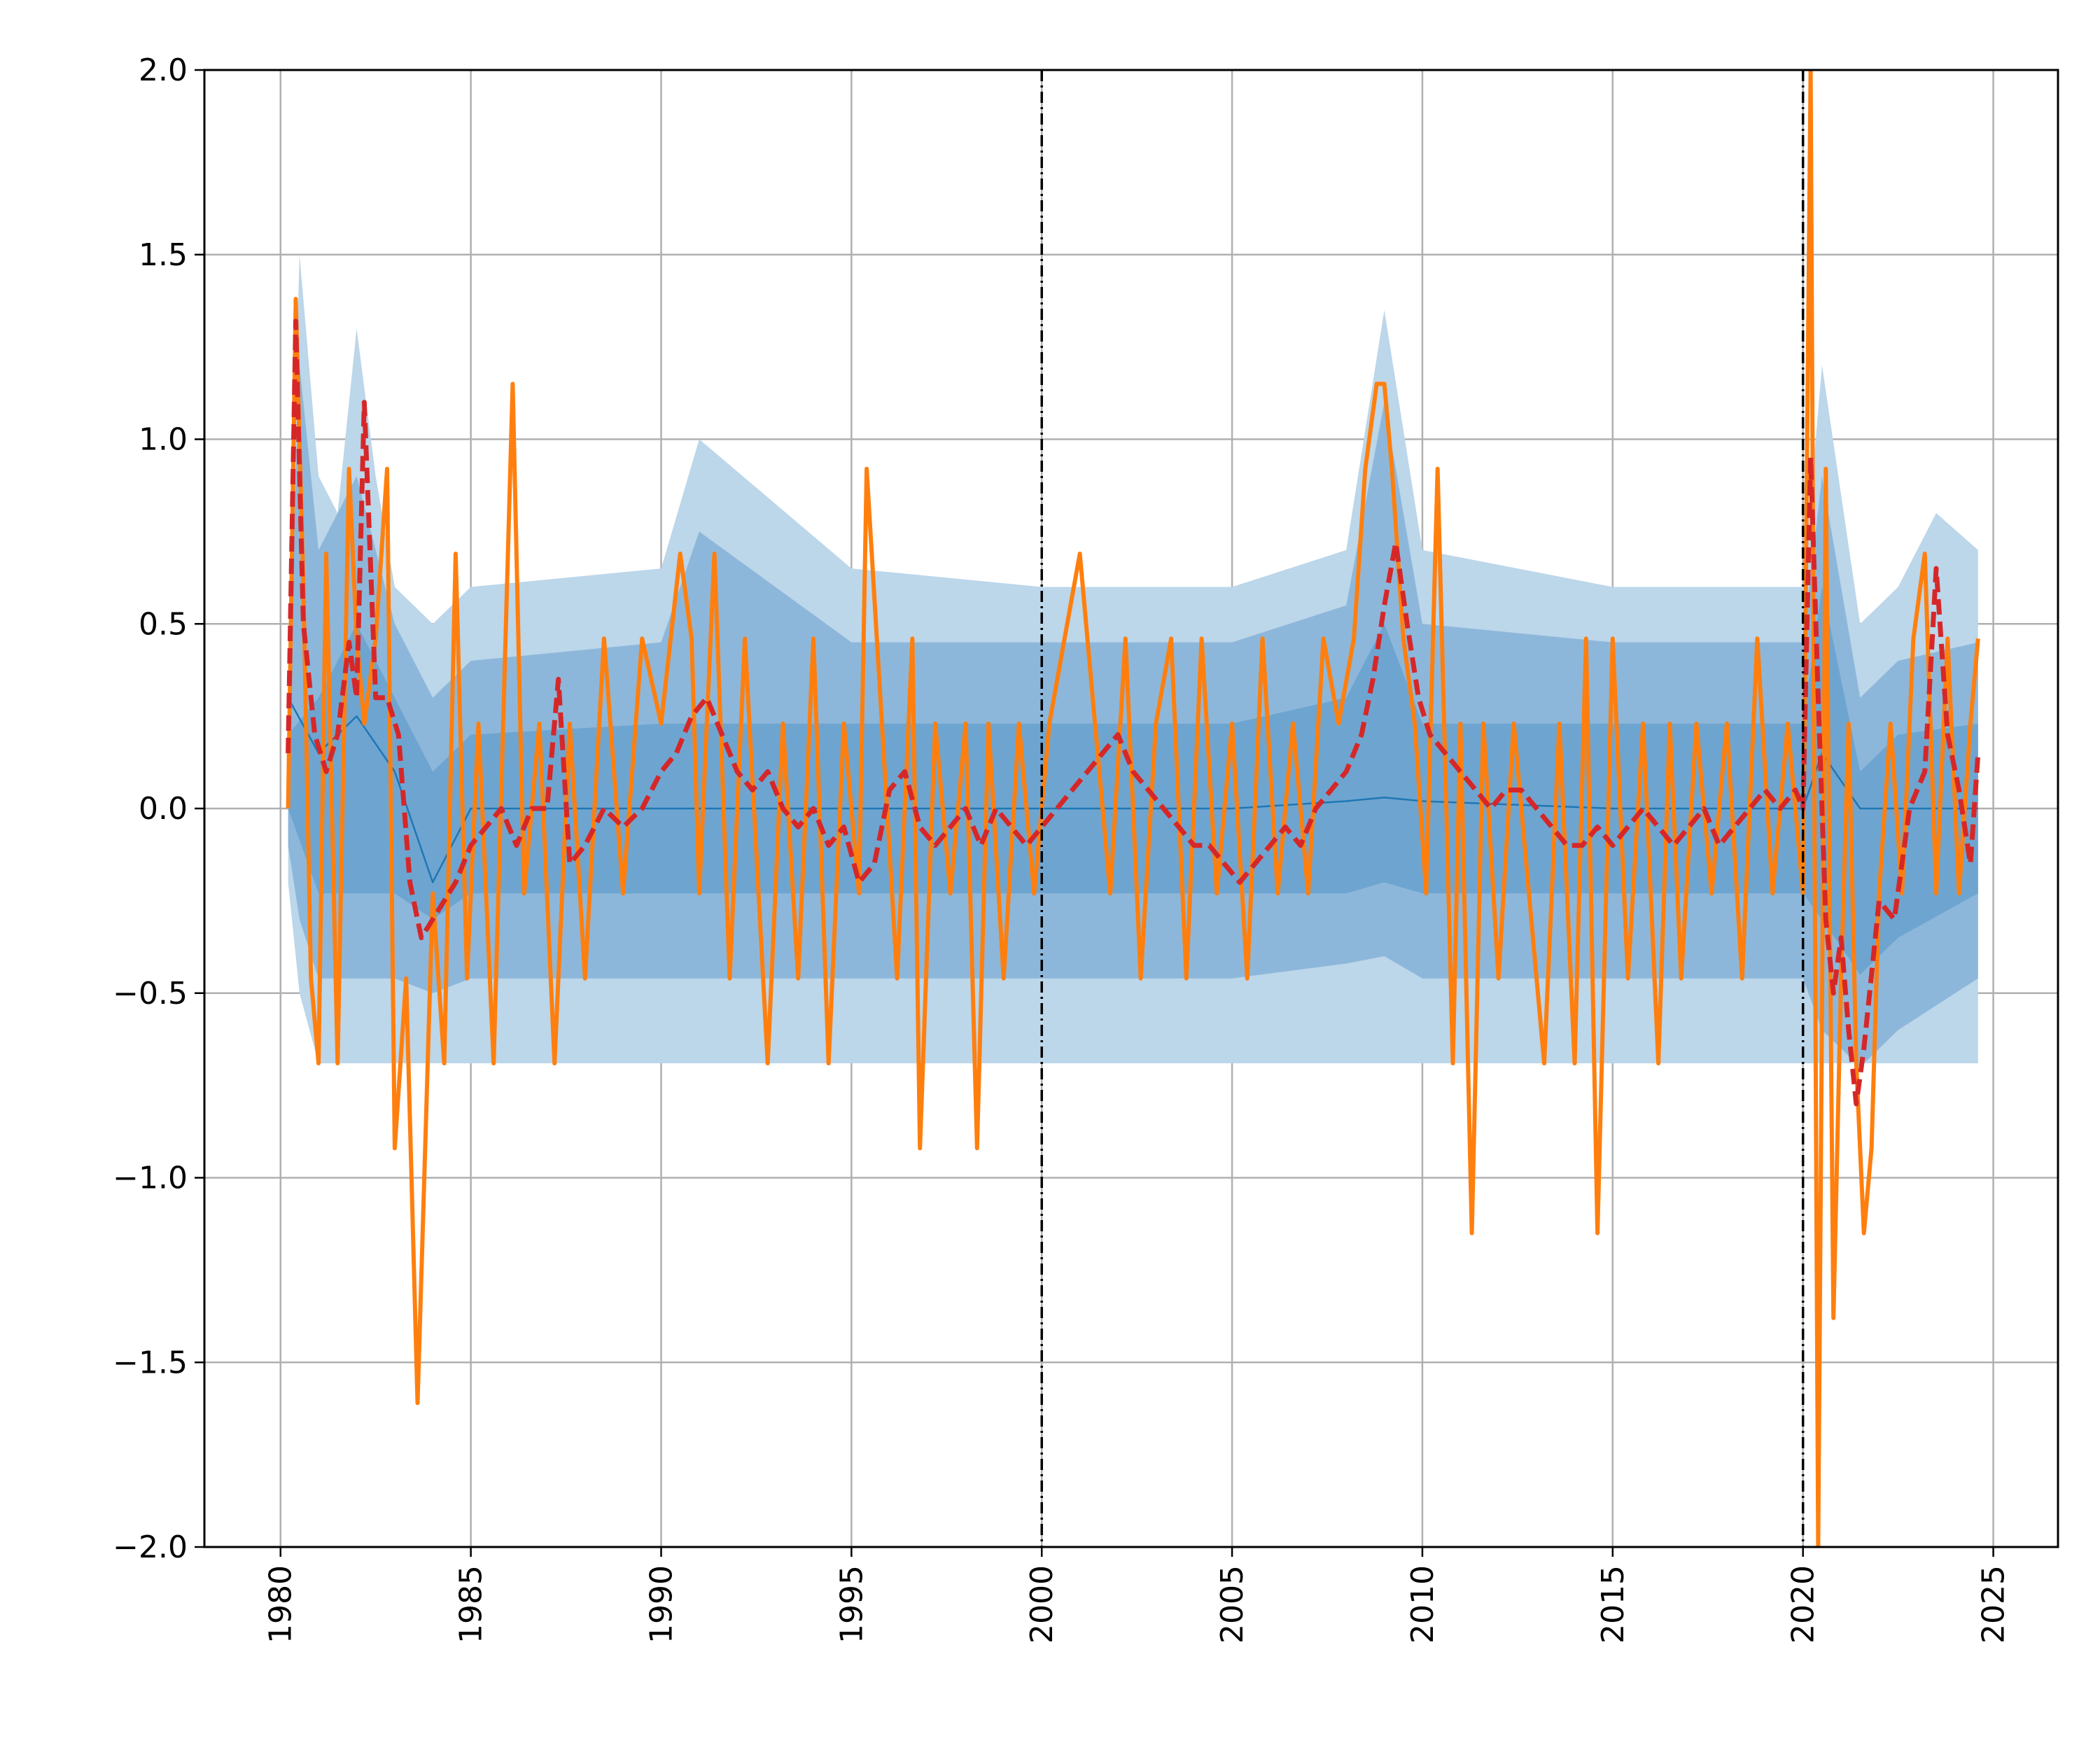  I want to click on y-tick-label: 0.0, so click(163, 809).